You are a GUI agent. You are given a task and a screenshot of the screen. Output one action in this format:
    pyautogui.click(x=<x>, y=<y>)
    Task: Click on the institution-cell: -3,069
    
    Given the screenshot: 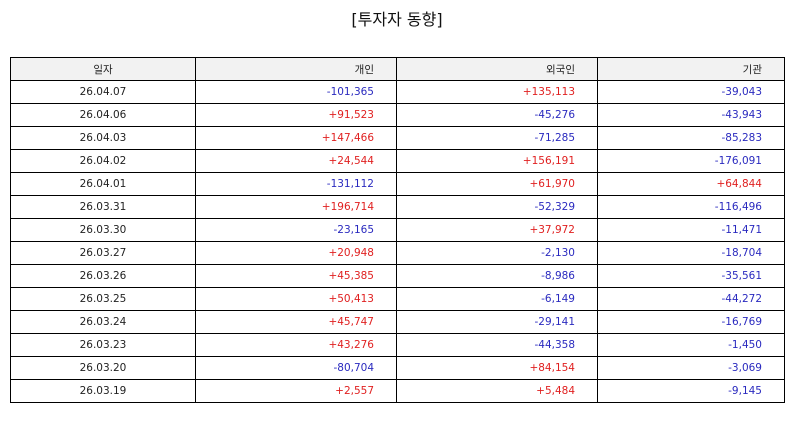 What is the action you would take?
    pyautogui.click(x=691, y=368)
    